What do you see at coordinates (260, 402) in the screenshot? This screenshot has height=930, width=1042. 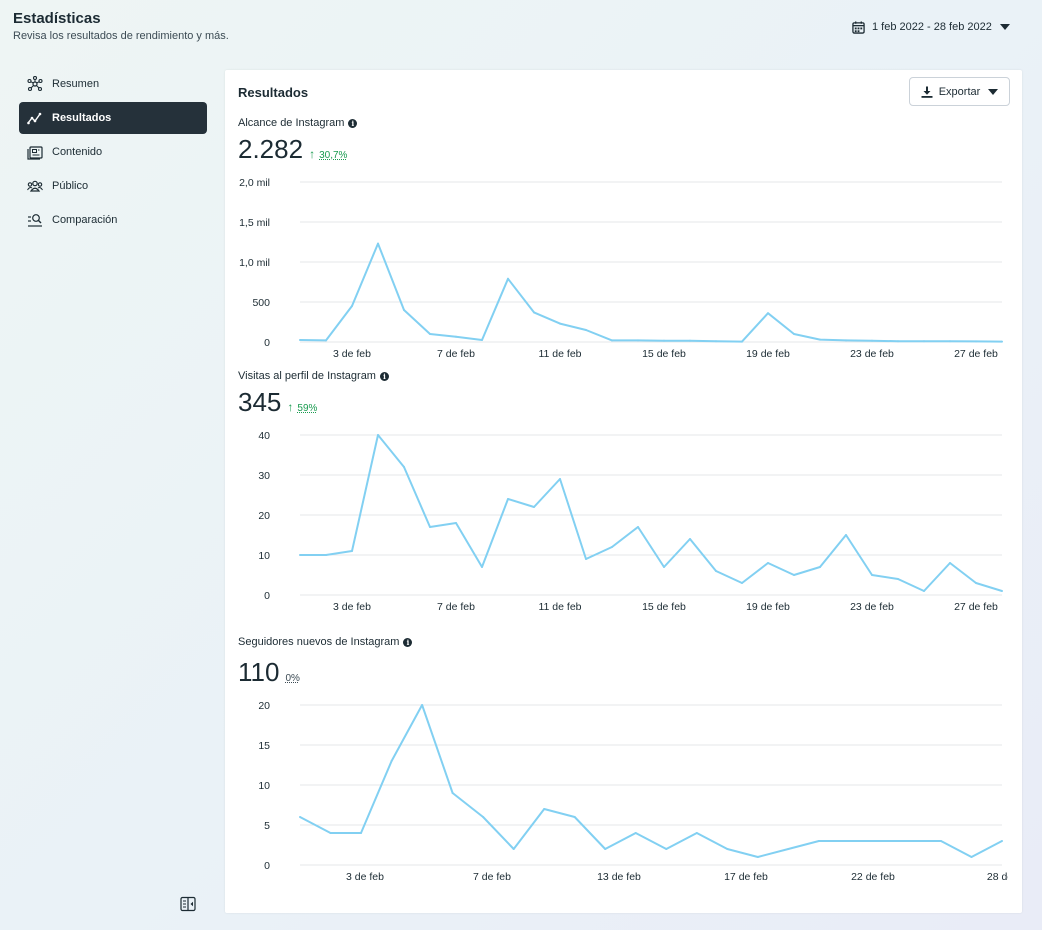 I see `metric-value: 345` at bounding box center [260, 402].